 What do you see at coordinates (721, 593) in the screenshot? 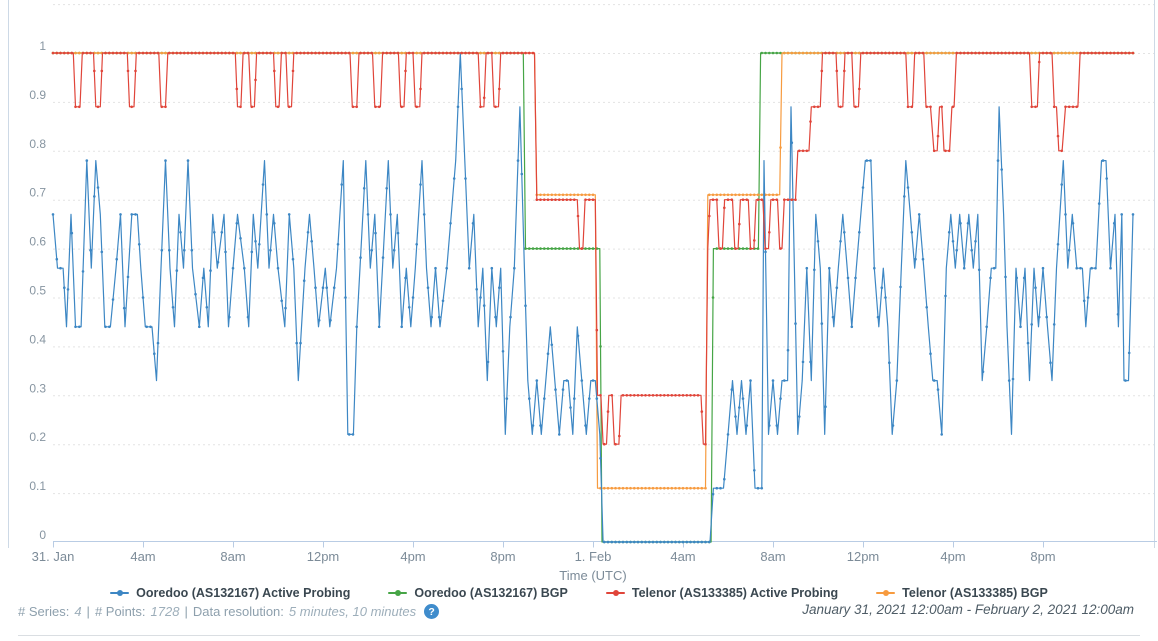
I see `legend-item-telenor-active-probing: Telenor (AS133385) Active Probing` at bounding box center [721, 593].